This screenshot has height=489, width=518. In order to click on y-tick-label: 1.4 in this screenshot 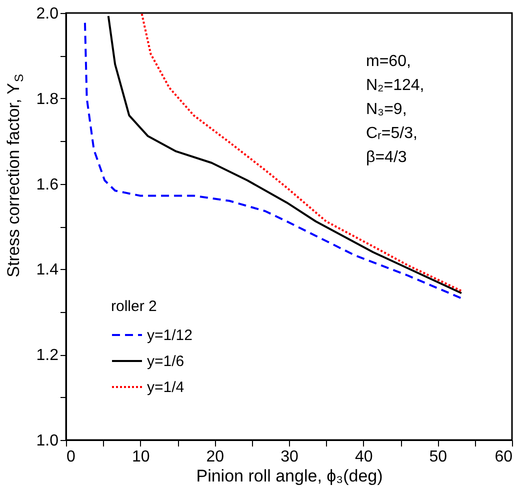, I will do `click(47, 270)`.